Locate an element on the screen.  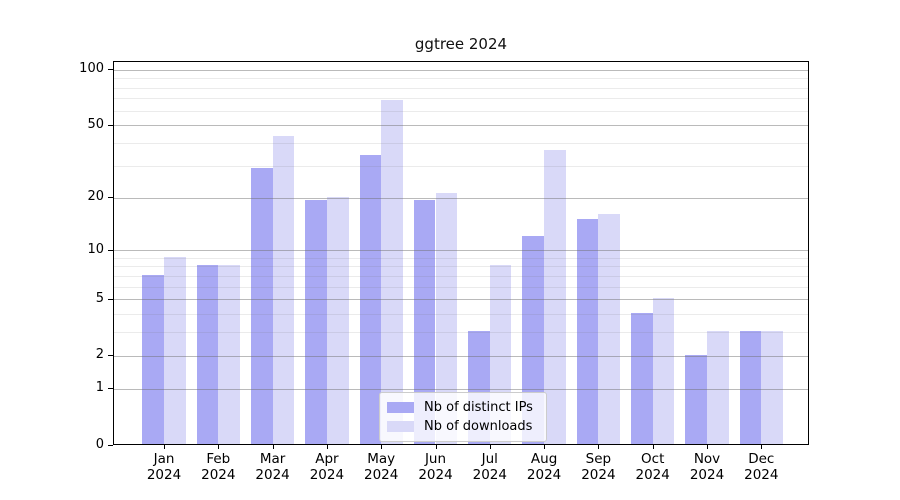
bar-downloads-jan-2024 is located at coordinates (175, 350).